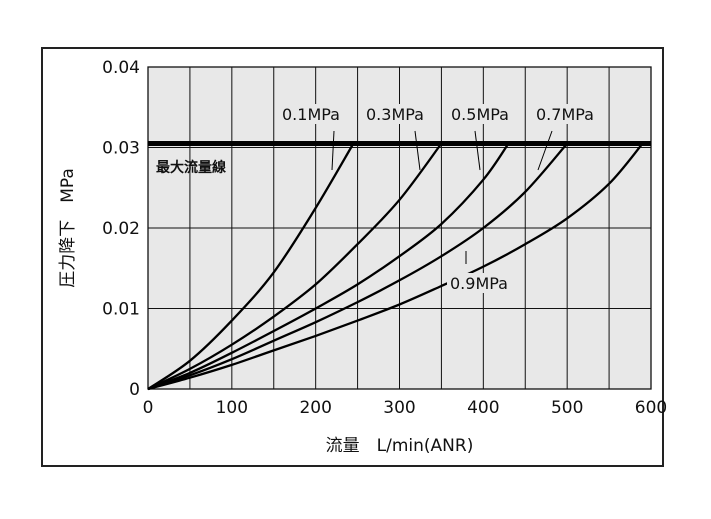  Describe the element at coordinates (251, 266) in the screenshot. I see `series-line` at that location.